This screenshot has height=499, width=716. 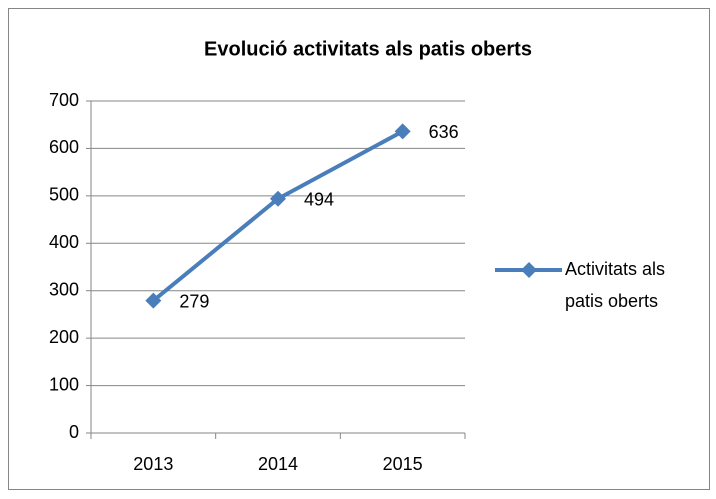 I want to click on y-tick-label: 300, so click(x=64, y=289).